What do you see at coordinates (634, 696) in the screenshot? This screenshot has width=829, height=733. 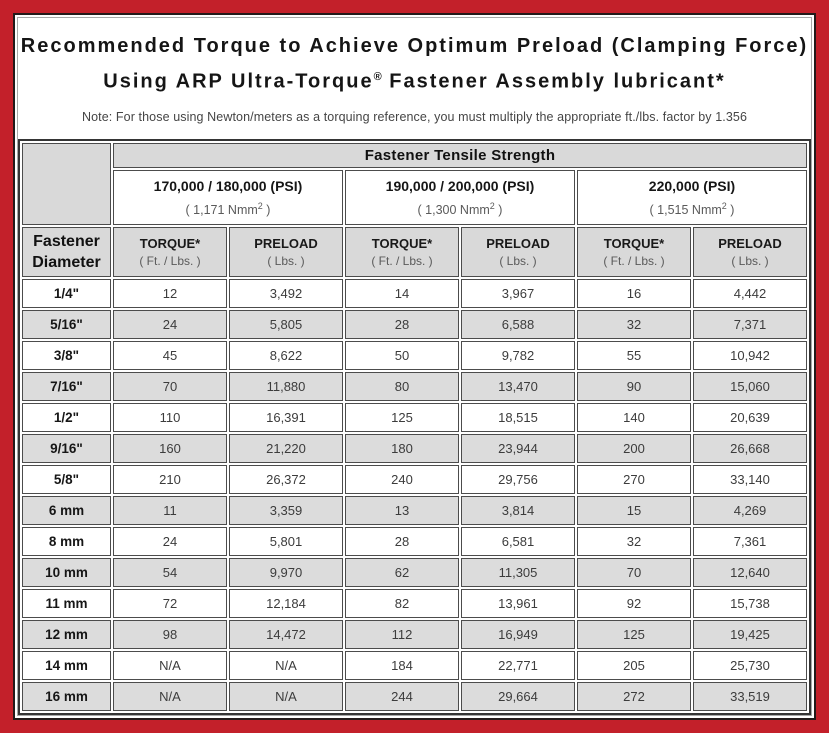 I see `value-cell: 272` at bounding box center [634, 696].